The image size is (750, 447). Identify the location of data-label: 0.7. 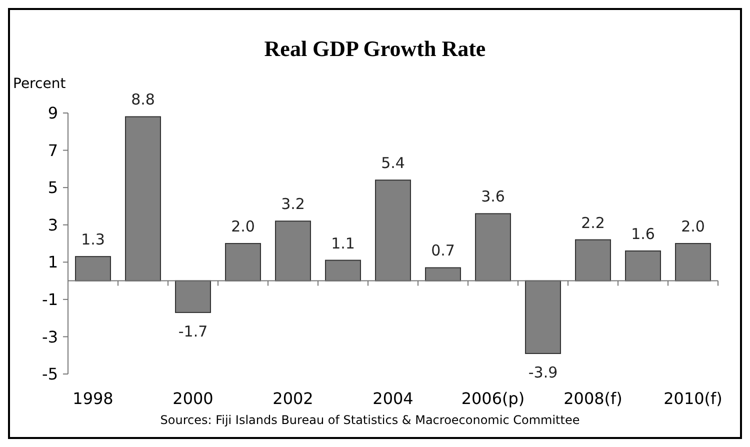
(443, 251).